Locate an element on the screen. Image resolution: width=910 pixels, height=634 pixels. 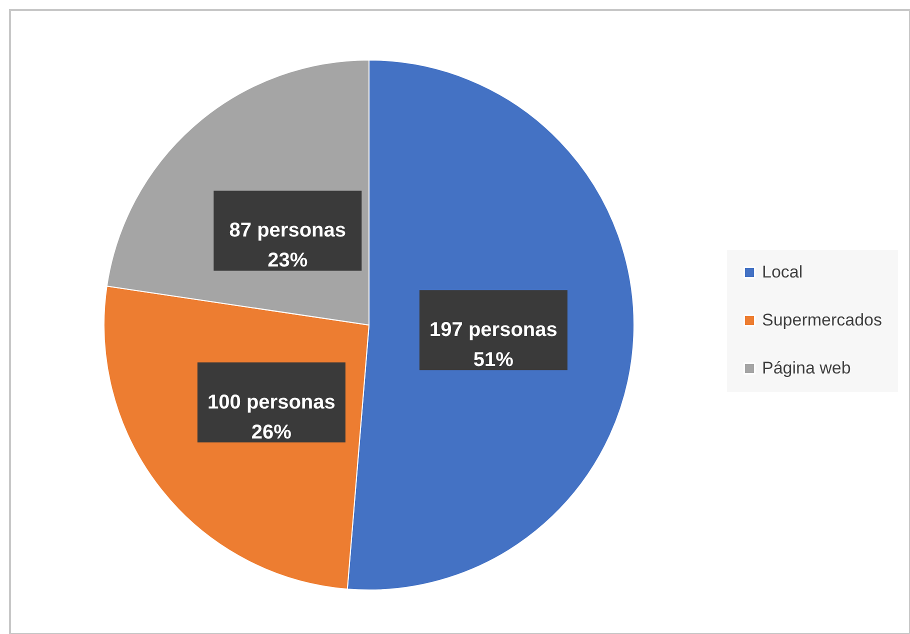
legend-label: Local is located at coordinates (782, 272).